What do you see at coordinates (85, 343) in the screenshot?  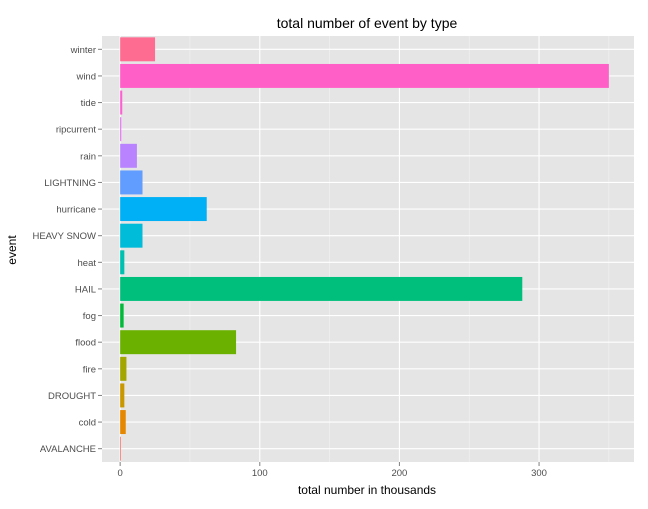 I see `y-tick-label: flood` at bounding box center [85, 343].